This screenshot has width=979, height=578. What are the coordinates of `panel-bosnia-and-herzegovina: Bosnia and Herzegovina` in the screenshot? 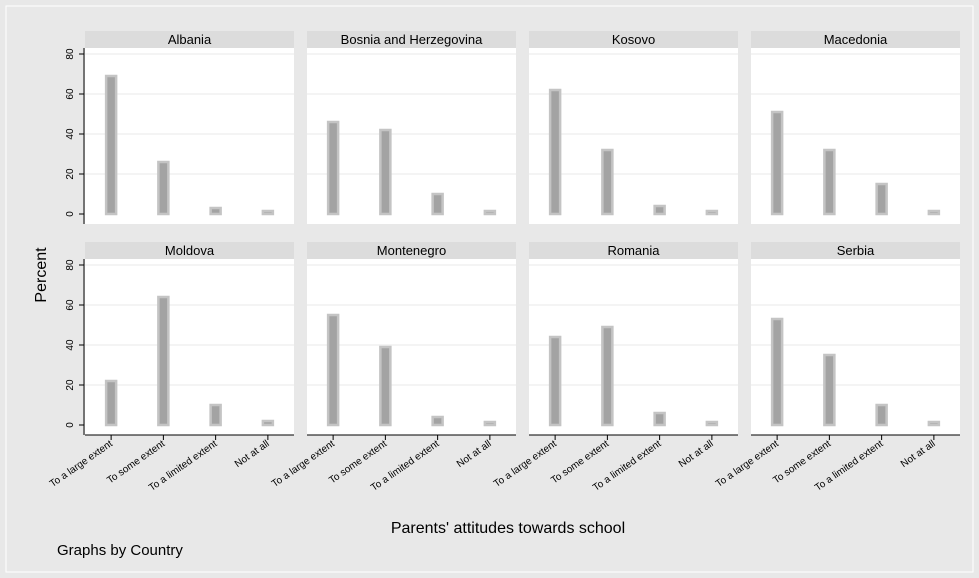 It's located at (411, 127).